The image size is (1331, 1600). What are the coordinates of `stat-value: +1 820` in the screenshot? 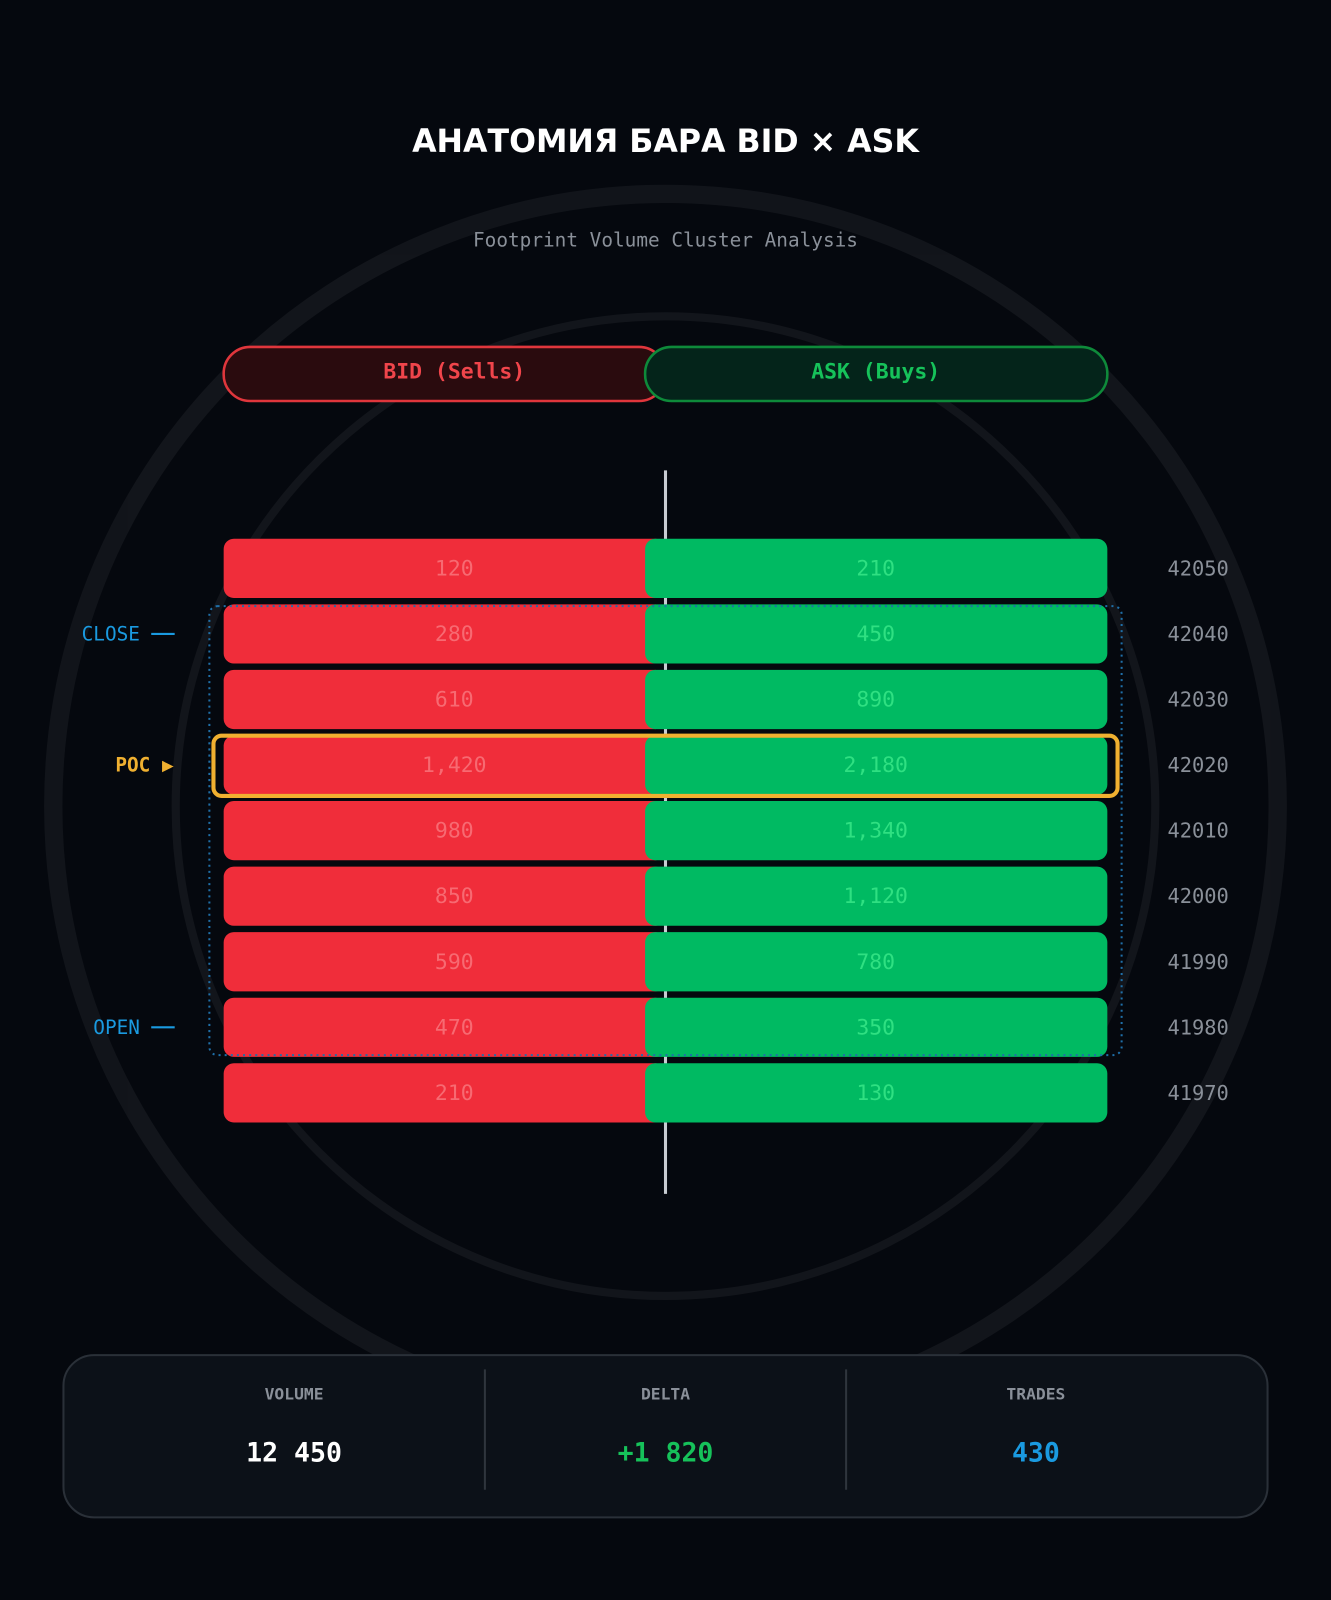 It's located at (666, 1453).